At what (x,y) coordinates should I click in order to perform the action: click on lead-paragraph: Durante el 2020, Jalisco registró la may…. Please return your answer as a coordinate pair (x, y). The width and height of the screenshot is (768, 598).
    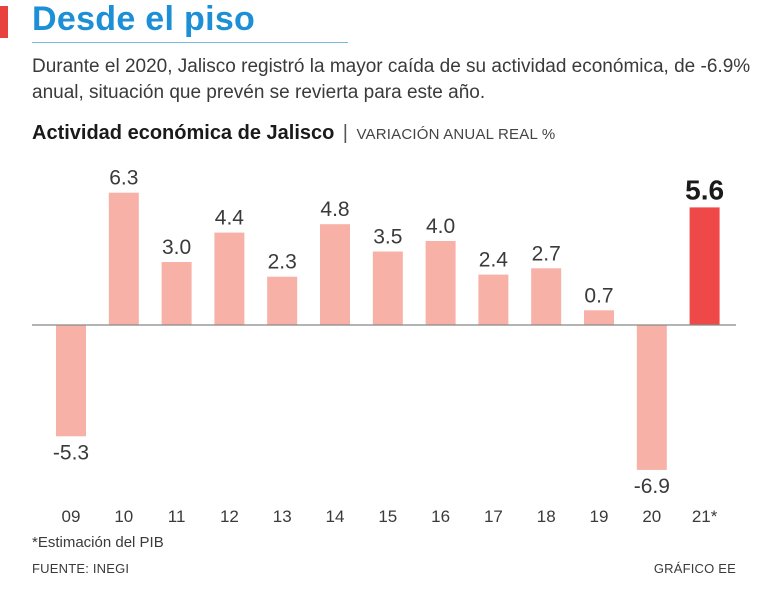
    Looking at the image, I should click on (391, 79).